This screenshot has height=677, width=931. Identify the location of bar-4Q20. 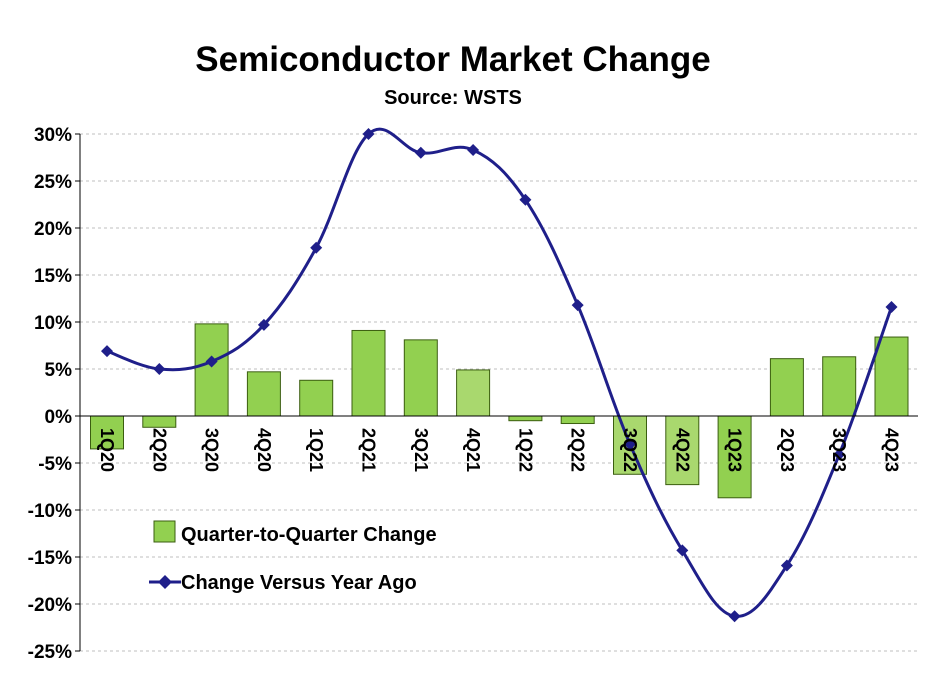
(263, 394).